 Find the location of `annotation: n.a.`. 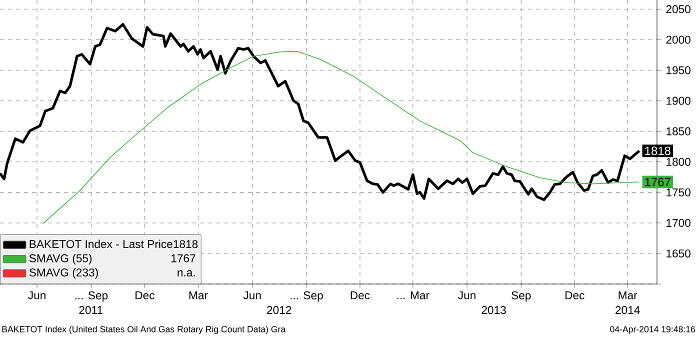

annotation: n.a. is located at coordinates (186, 273).